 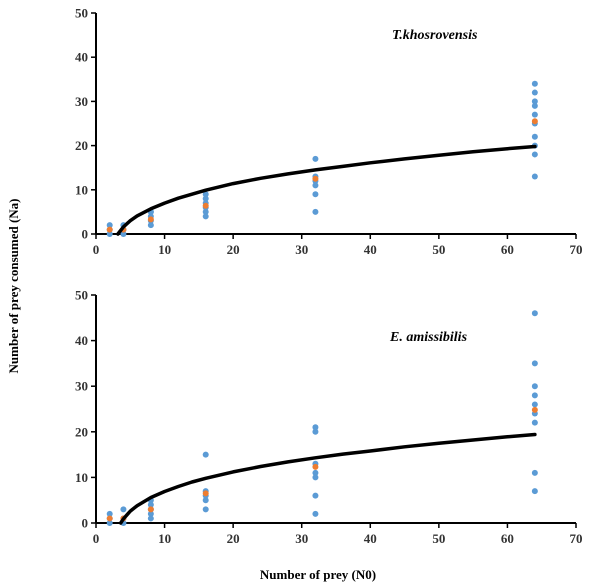 I want to click on chart-title: E. amissibilis, so click(x=428, y=337).